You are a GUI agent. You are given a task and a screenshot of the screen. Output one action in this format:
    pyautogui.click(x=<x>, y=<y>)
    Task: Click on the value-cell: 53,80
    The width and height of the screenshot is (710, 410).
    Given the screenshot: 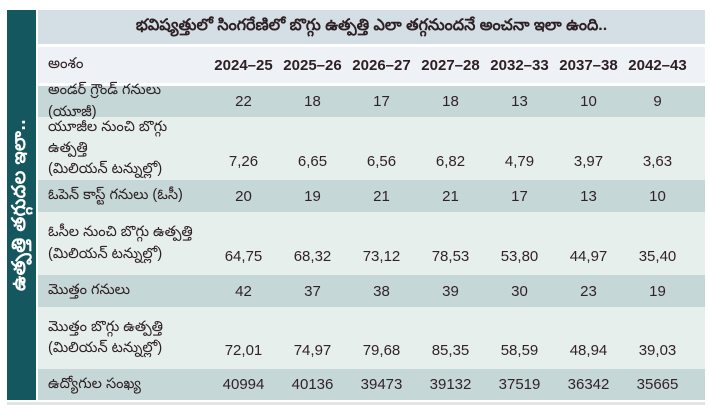 What is the action you would take?
    pyautogui.click(x=519, y=256)
    